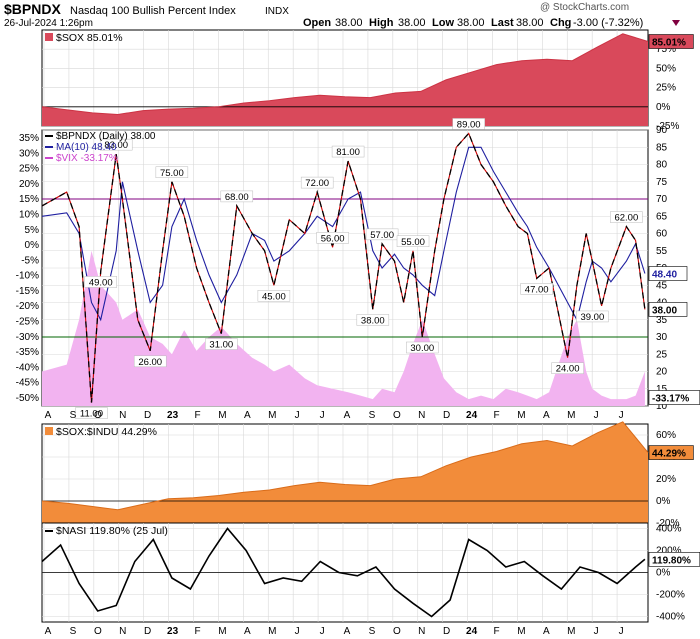 The width and height of the screenshot is (700, 639). Describe the element at coordinates (662, 406) in the screenshot. I see `bp-y-tick-right: 10` at that location.